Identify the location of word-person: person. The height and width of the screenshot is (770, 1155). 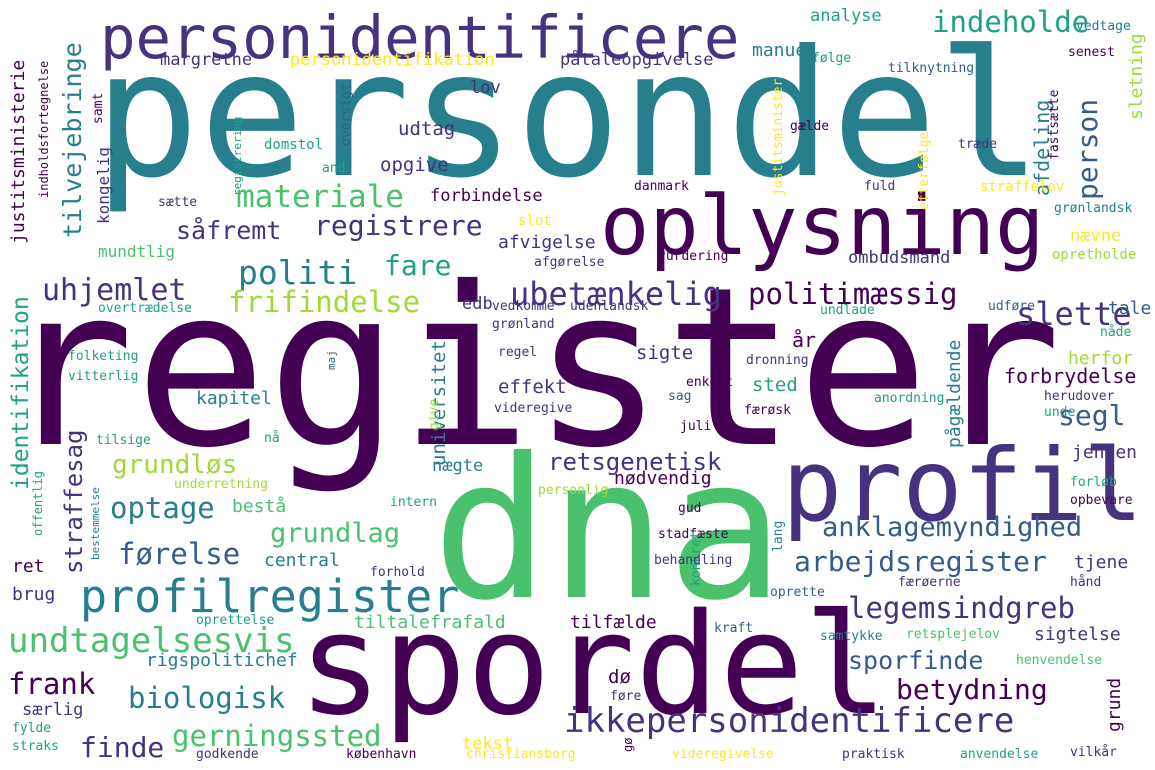
(1087, 149).